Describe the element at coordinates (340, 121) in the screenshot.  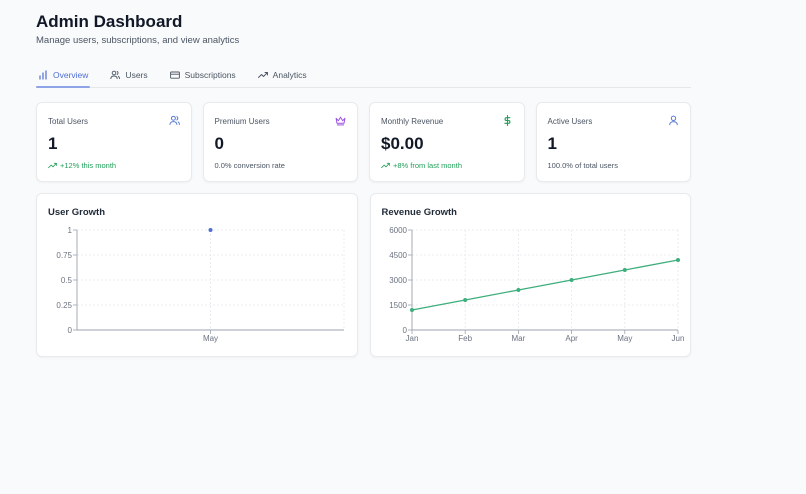
I see `crown-icon` at that location.